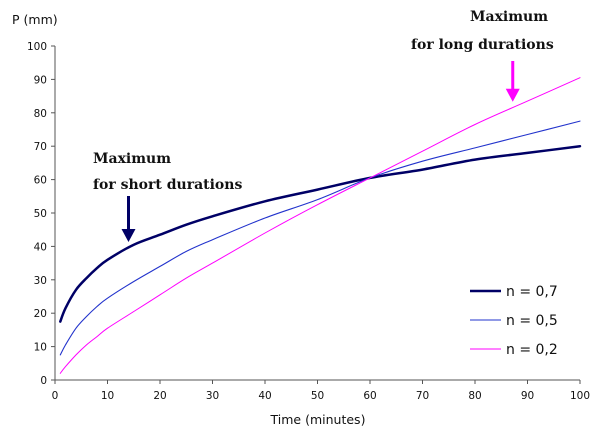 The width and height of the screenshot is (602, 431). I want to click on x-tick-label: 90, so click(527, 396).